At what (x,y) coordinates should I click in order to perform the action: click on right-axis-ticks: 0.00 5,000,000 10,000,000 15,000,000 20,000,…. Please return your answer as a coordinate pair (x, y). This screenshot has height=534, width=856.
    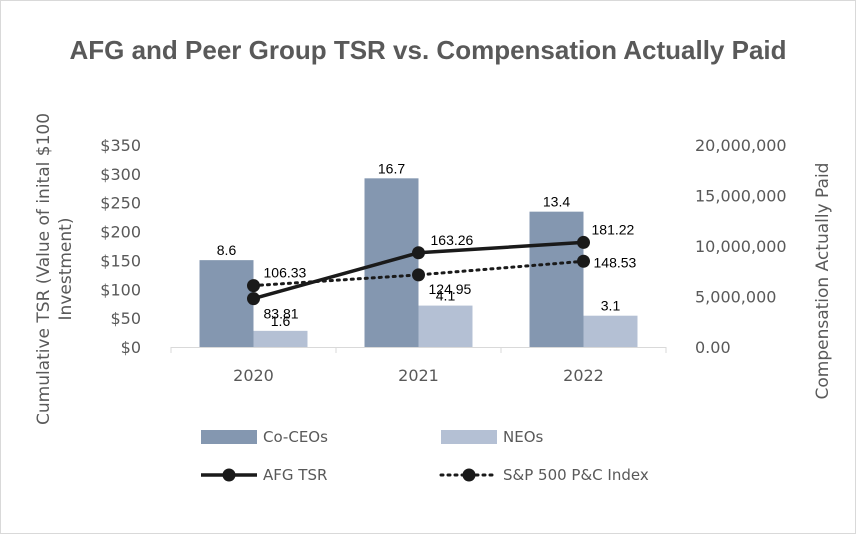
    Looking at the image, I should click on (741, 246).